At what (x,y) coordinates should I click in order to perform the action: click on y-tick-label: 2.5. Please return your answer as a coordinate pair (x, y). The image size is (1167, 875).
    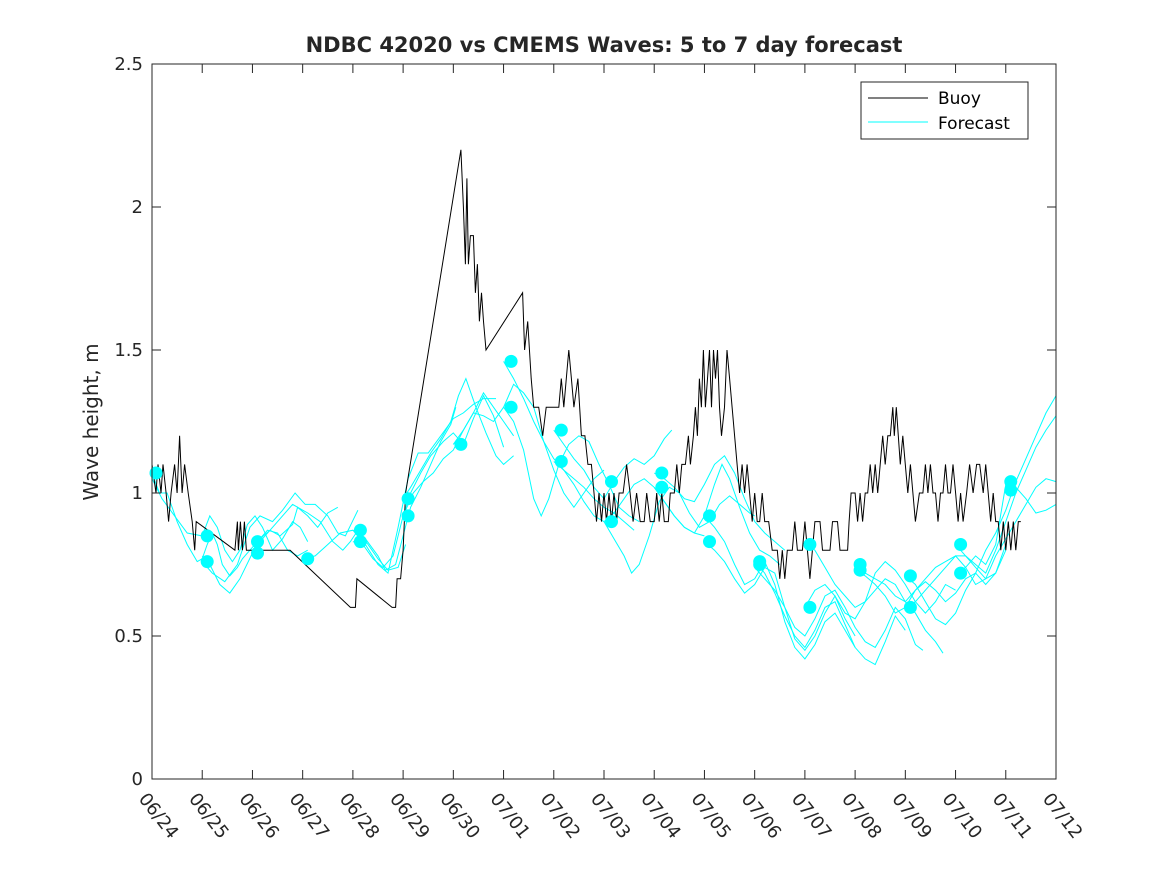
    Looking at the image, I should click on (128, 64).